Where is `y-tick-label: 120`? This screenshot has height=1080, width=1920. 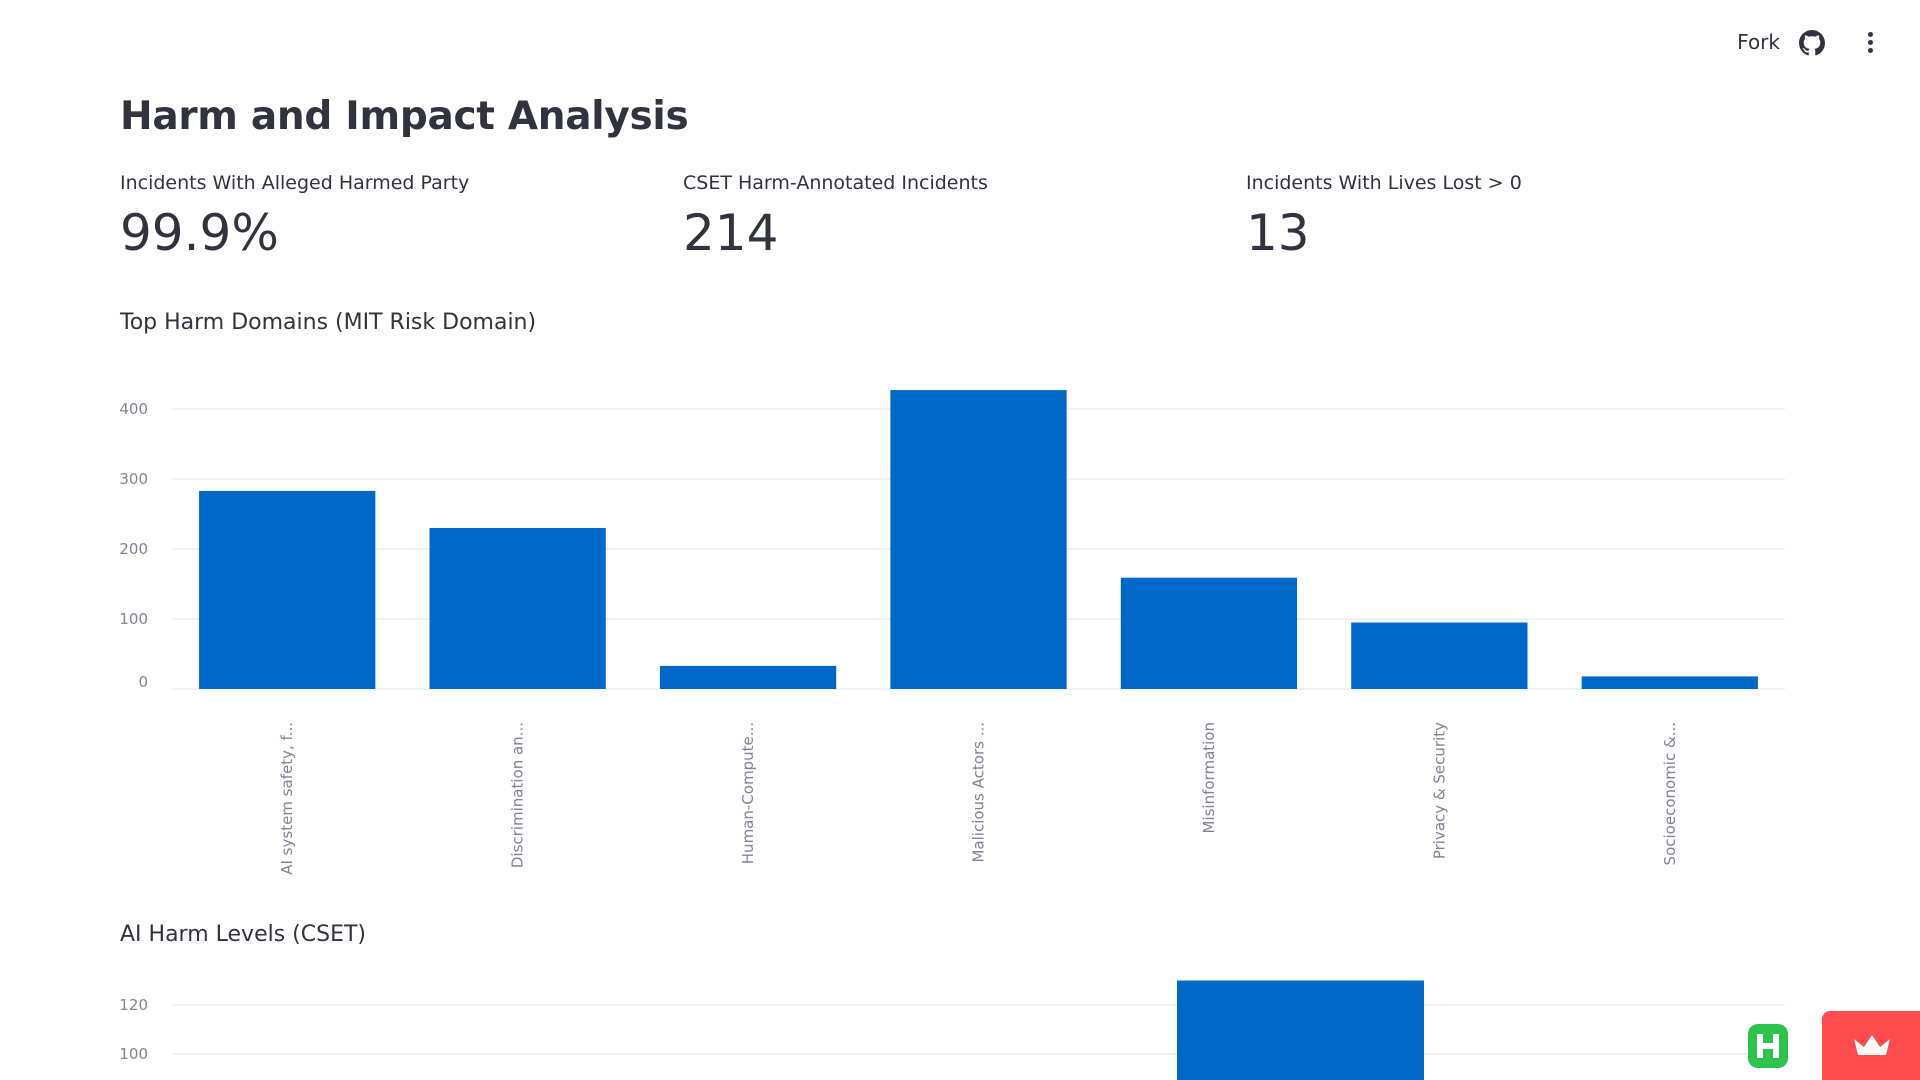 y-tick-label: 120 is located at coordinates (133, 1005).